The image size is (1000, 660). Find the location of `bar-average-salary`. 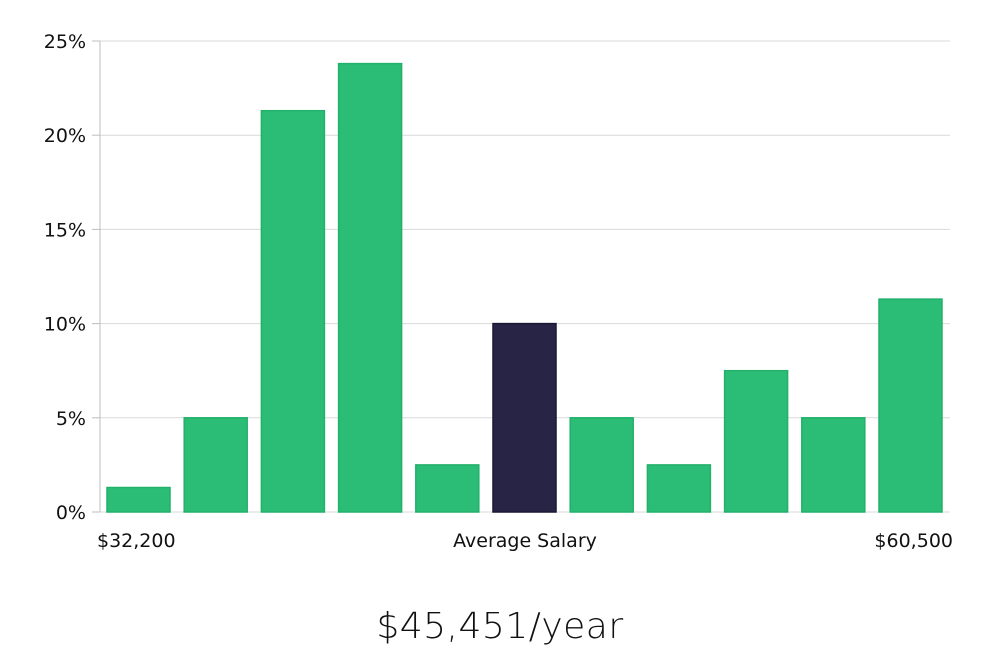

bar-average-salary is located at coordinates (524, 417).